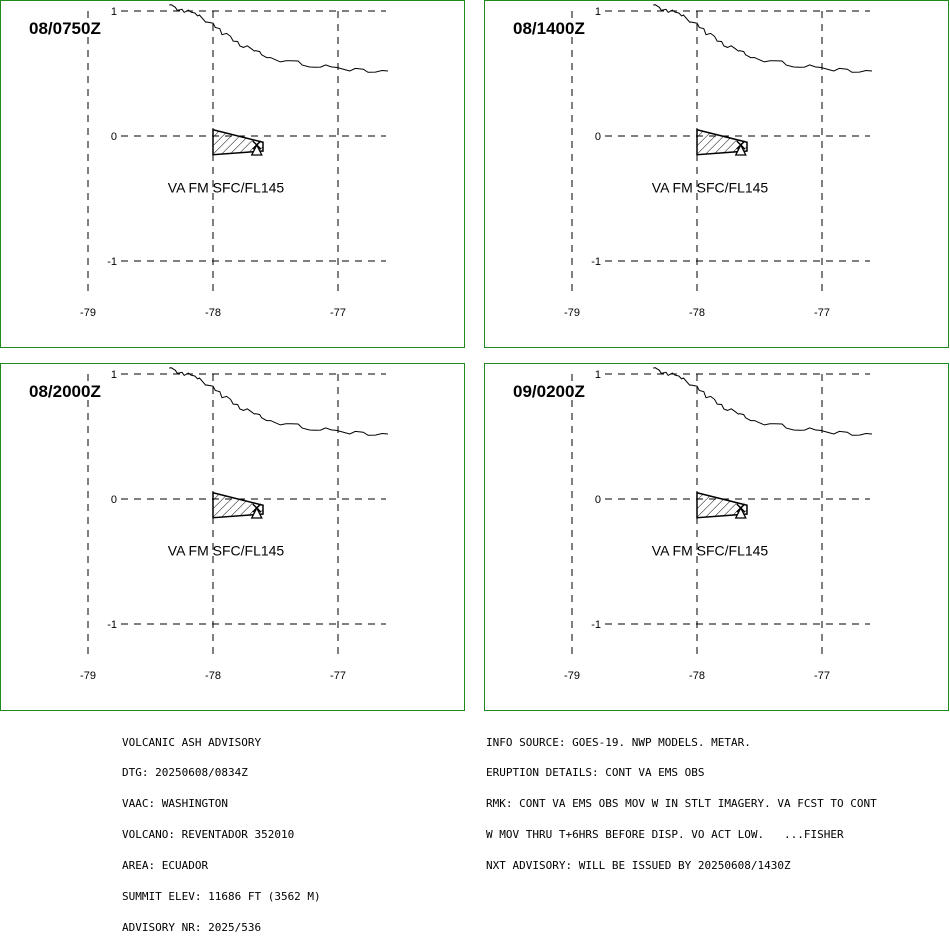 The width and height of the screenshot is (950, 944). Describe the element at coordinates (618, 742) in the screenshot. I see `advisory-line: INFO SOURCE: GOES-19. NWP MODELS. METAR.` at that location.